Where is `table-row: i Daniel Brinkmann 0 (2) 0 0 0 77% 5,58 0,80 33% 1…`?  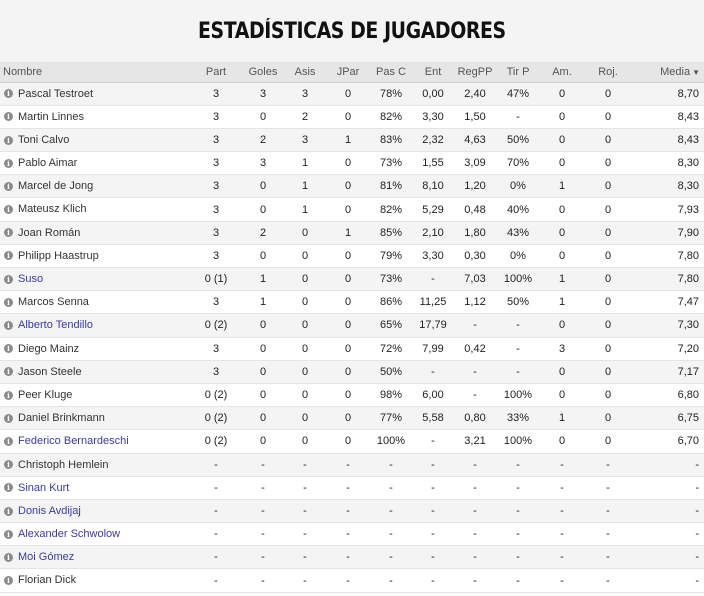 table-row: i Daniel Brinkmann 0 (2) 0 0 0 77% 5,58 0,80 33% 1… is located at coordinates (352, 418).